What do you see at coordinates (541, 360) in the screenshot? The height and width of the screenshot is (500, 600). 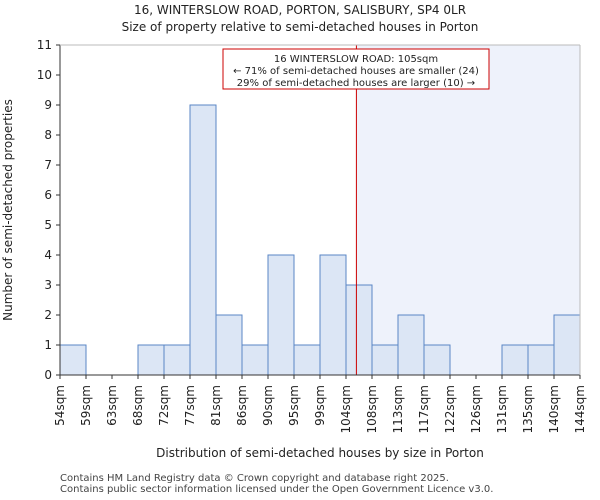 I see `bar-135sqm` at bounding box center [541, 360].